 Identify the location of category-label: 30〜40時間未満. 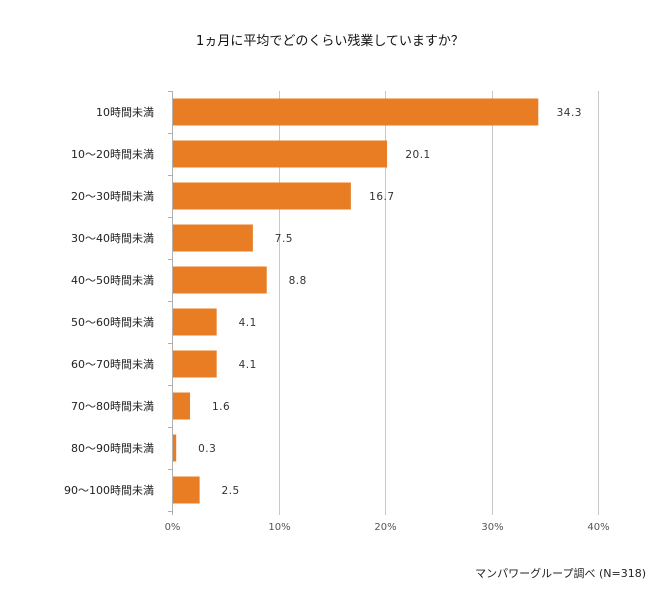
(112, 238).